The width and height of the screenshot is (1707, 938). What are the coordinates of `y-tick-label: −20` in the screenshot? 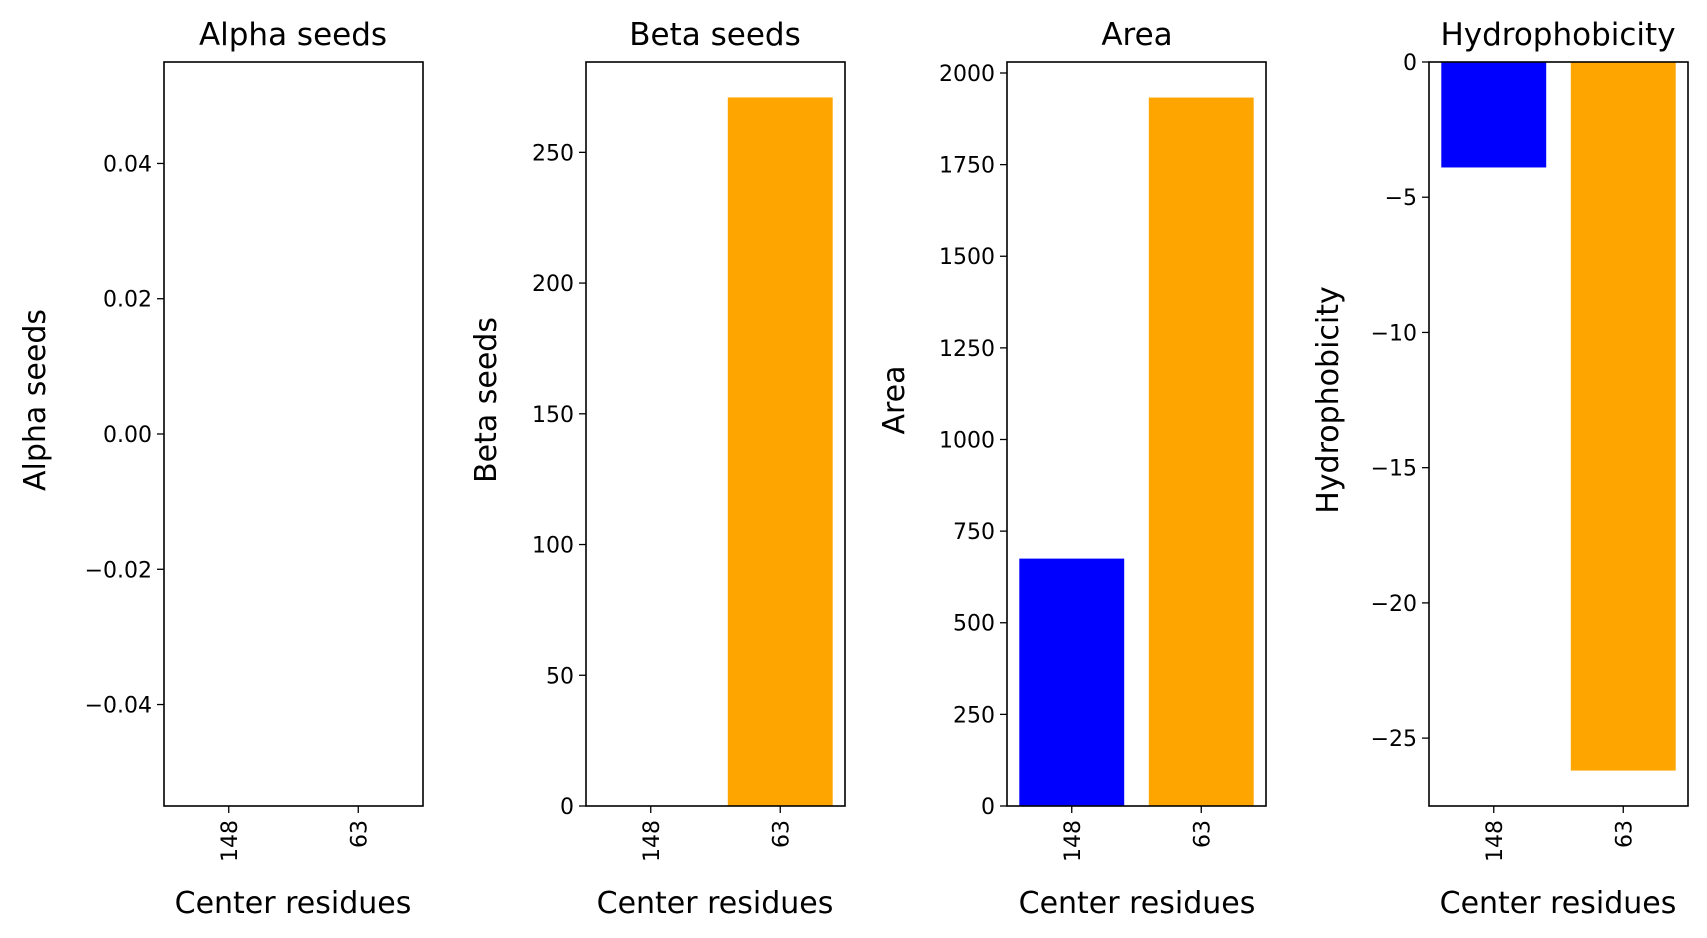 It's located at (1394, 604).